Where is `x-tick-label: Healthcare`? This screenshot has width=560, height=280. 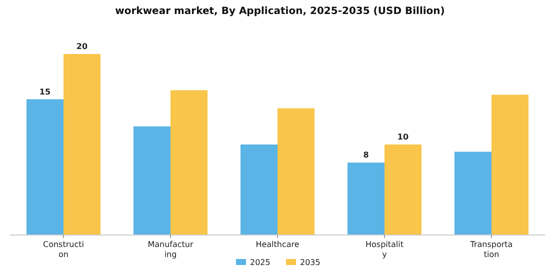 x-tick-label: Healthcare is located at coordinates (278, 244).